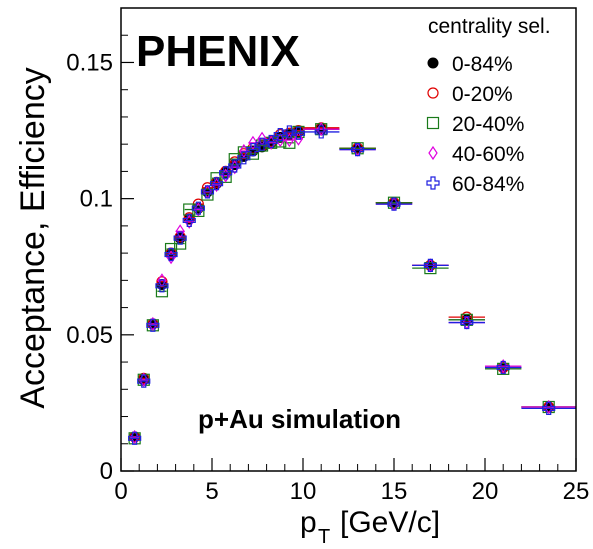  Describe the element at coordinates (390, 522) in the screenshot. I see `x-axis-label-unit: [GeV/c]` at that location.